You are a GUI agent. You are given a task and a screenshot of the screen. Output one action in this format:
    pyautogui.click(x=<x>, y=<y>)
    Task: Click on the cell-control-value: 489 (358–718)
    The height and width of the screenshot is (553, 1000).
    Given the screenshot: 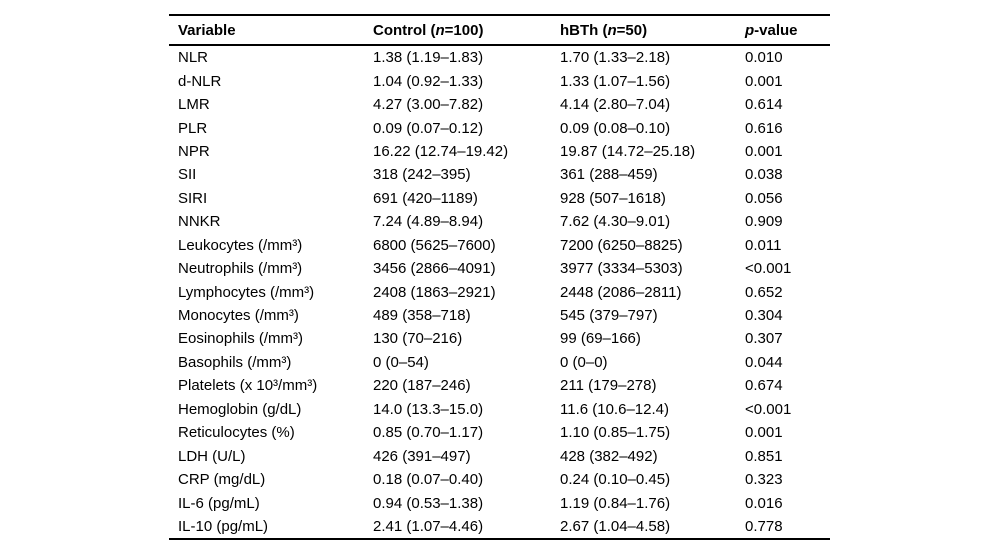 What is the action you would take?
    pyautogui.click(x=422, y=316)
    